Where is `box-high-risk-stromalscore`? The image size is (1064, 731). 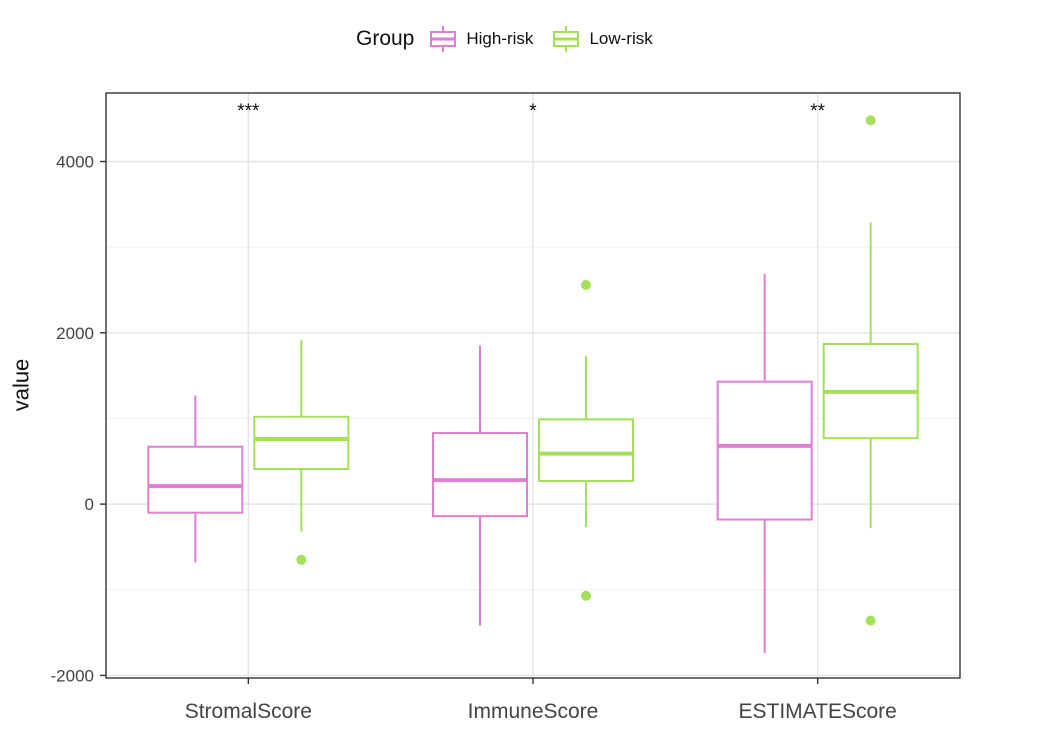 box-high-risk-stromalscore is located at coordinates (195, 479).